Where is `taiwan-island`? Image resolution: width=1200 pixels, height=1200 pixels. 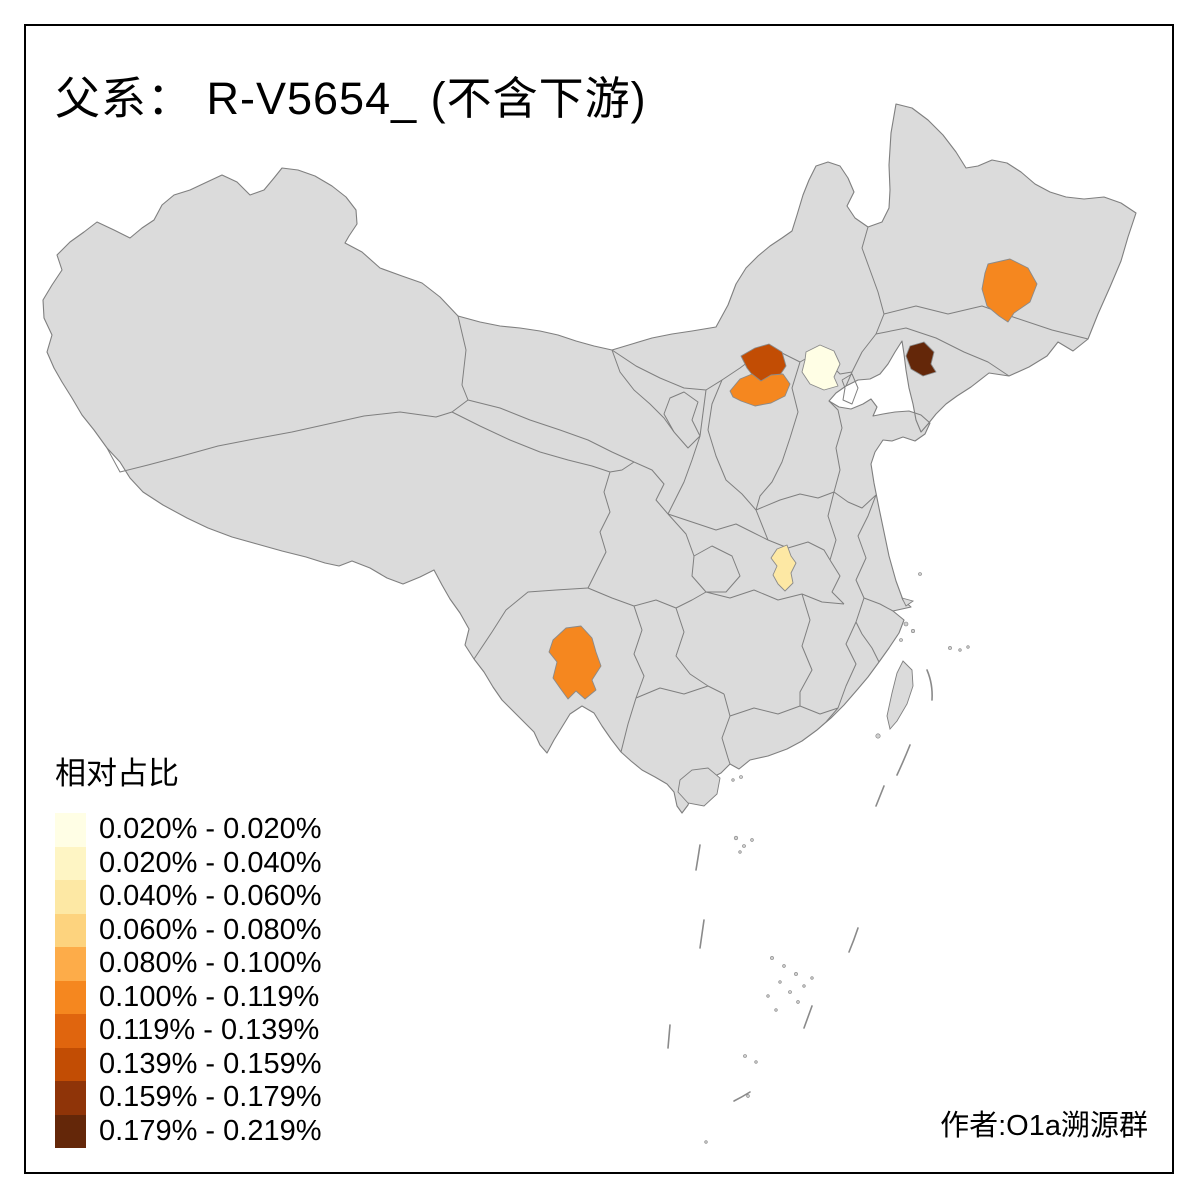 taiwan-island is located at coordinates (900, 695).